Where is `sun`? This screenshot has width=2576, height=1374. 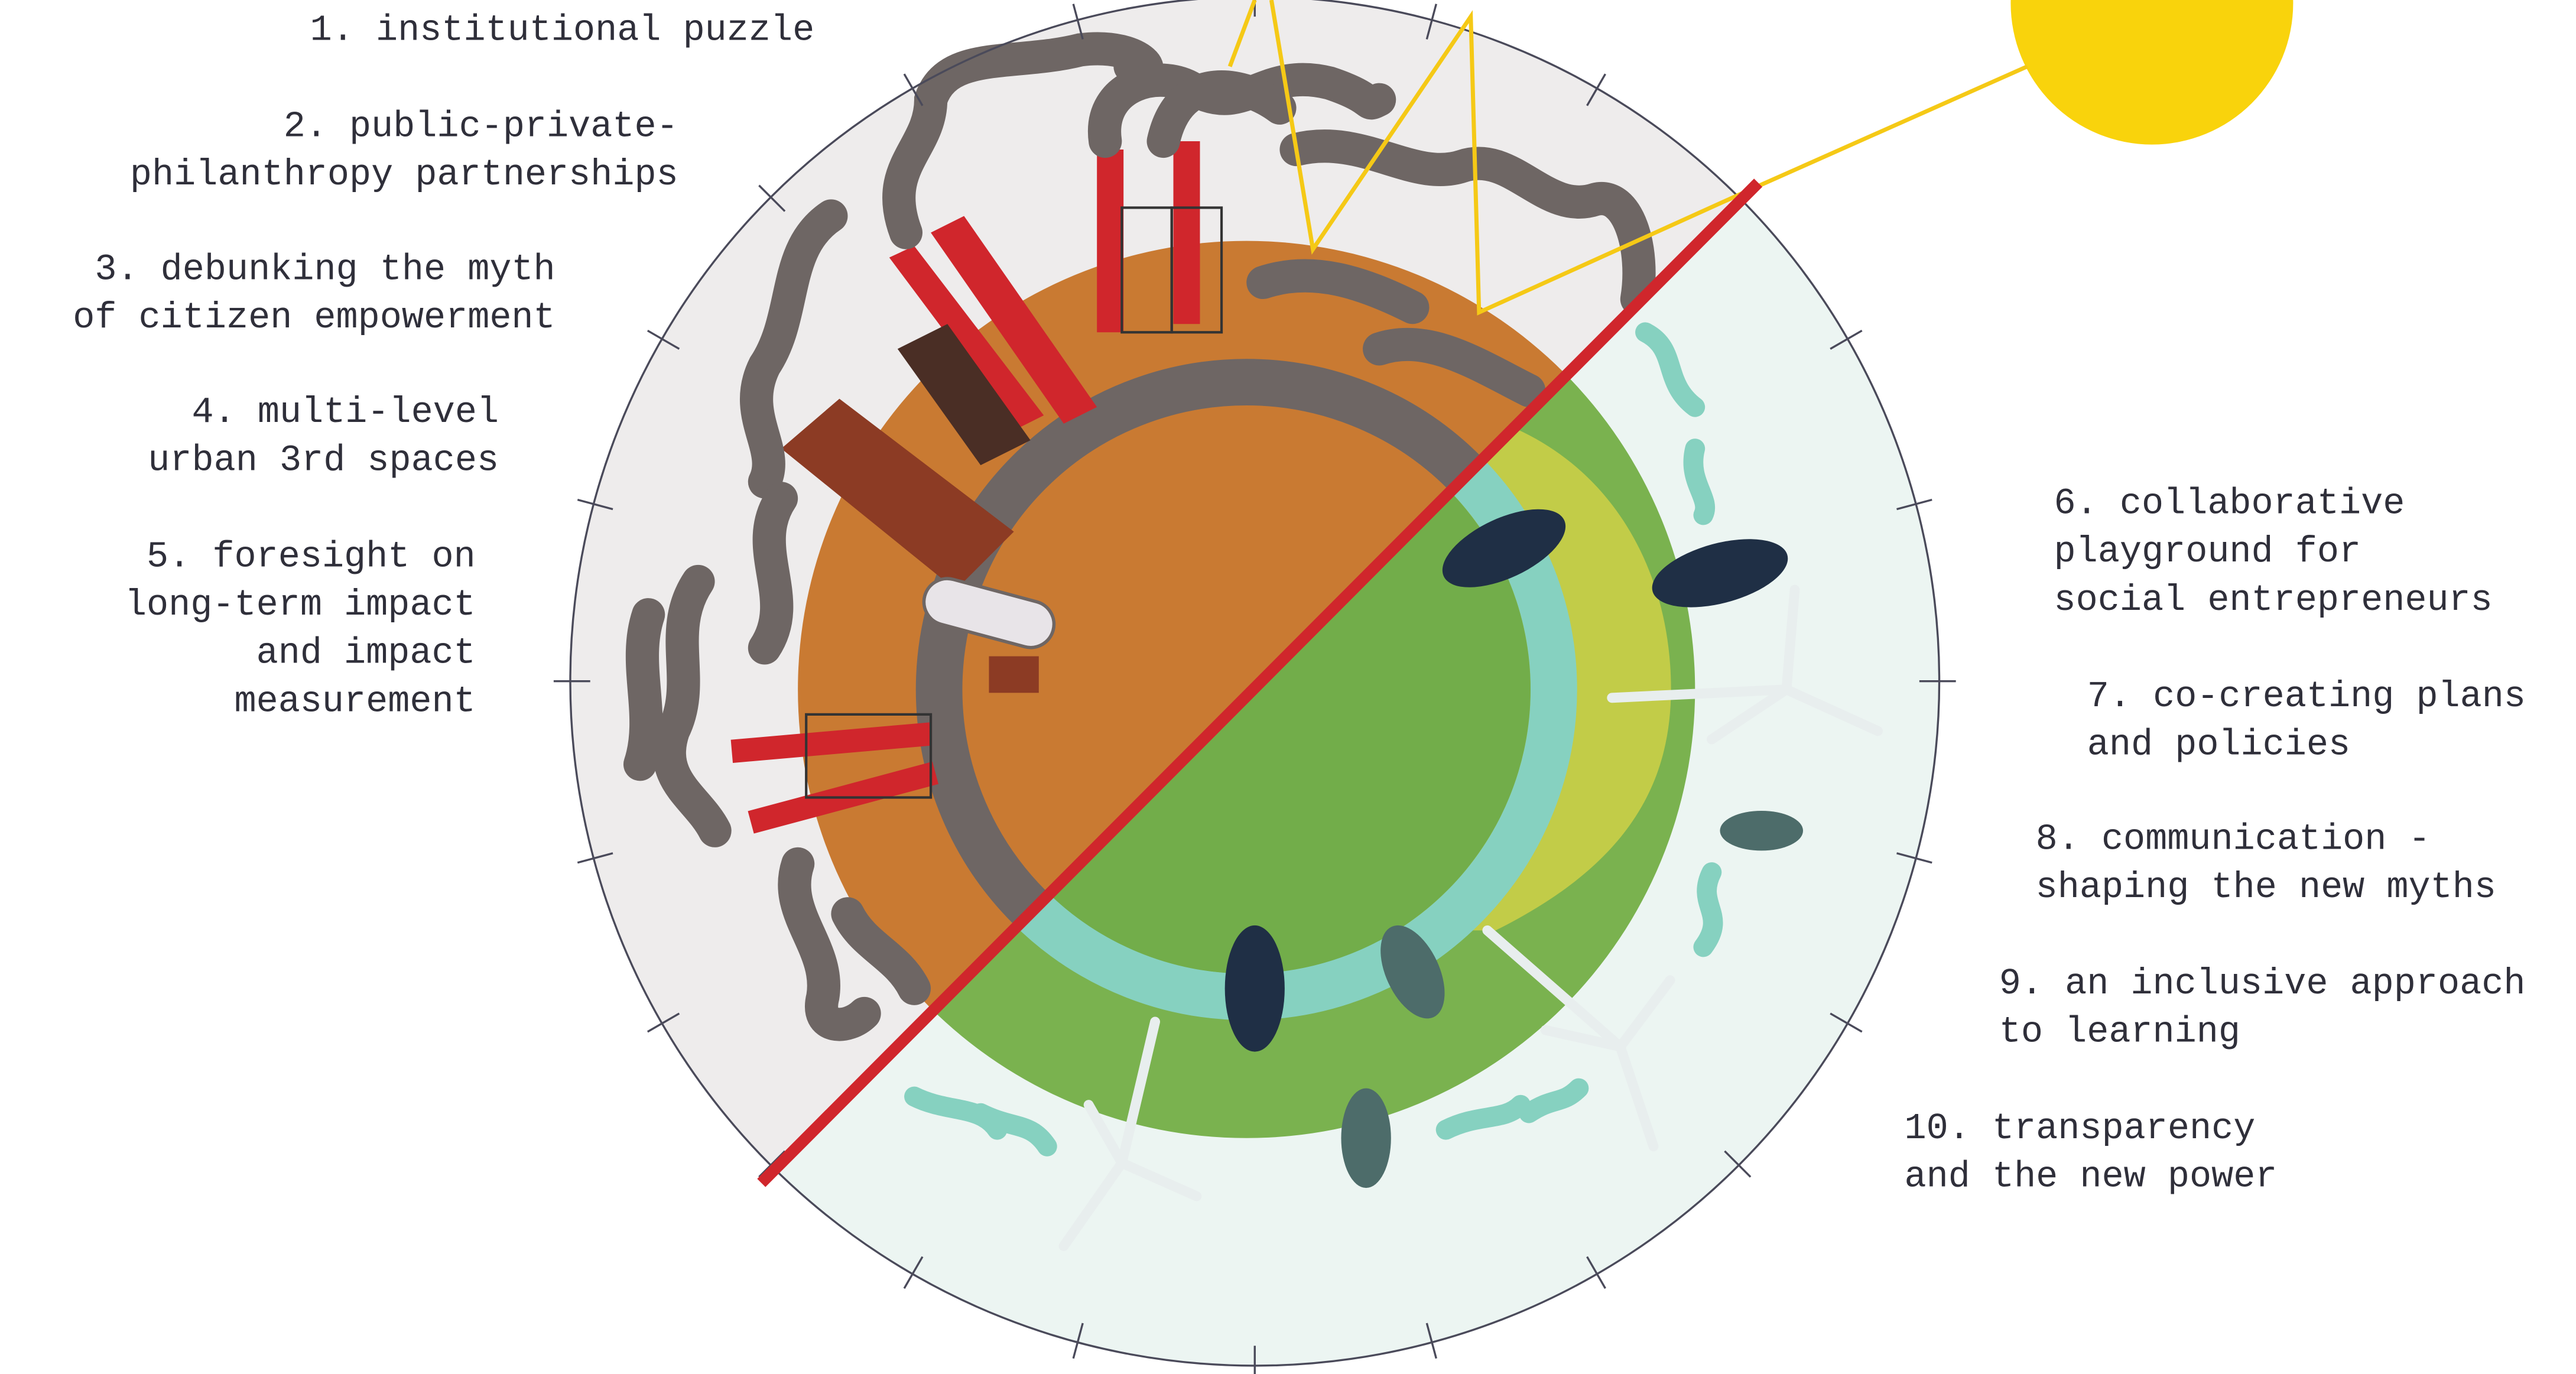
sun is located at coordinates (2152, 72).